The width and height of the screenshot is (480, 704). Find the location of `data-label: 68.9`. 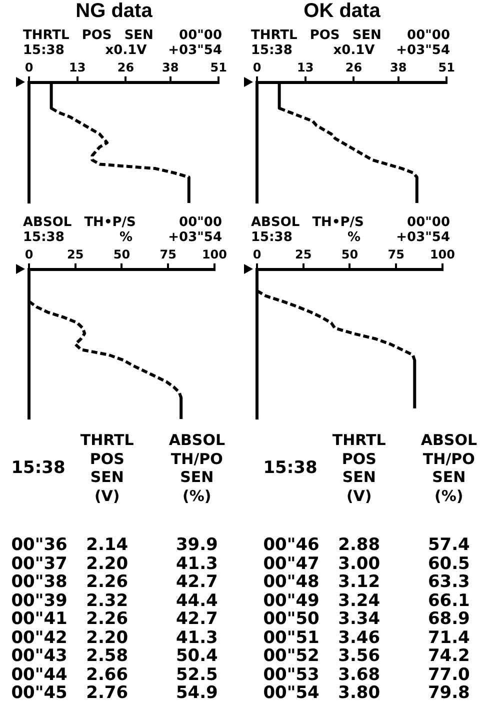

data-label: 68.9 is located at coordinates (448, 619).